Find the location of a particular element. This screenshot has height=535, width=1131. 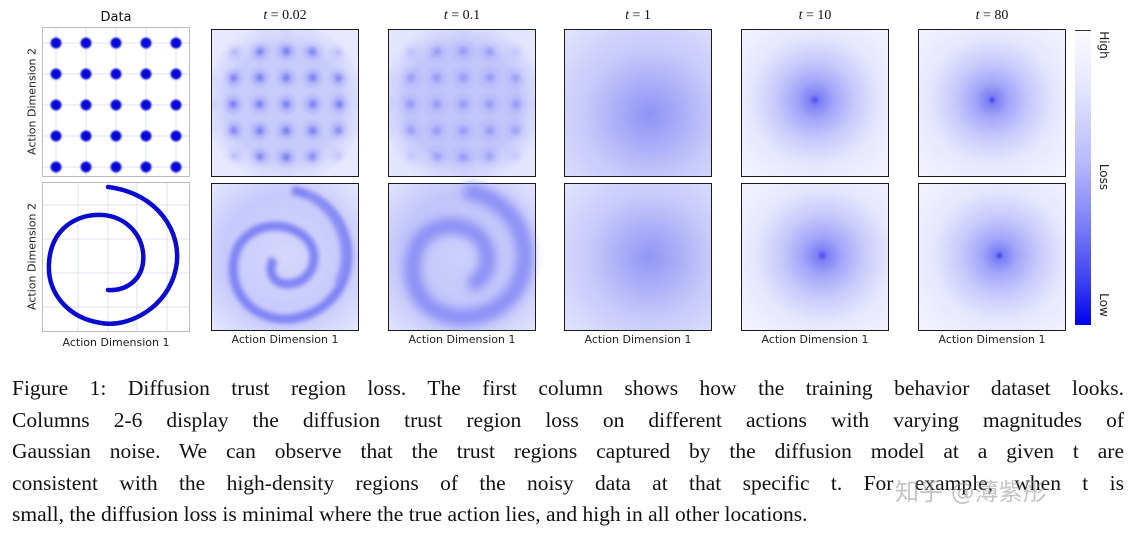

grid-scatter-plot is located at coordinates (116, 102).